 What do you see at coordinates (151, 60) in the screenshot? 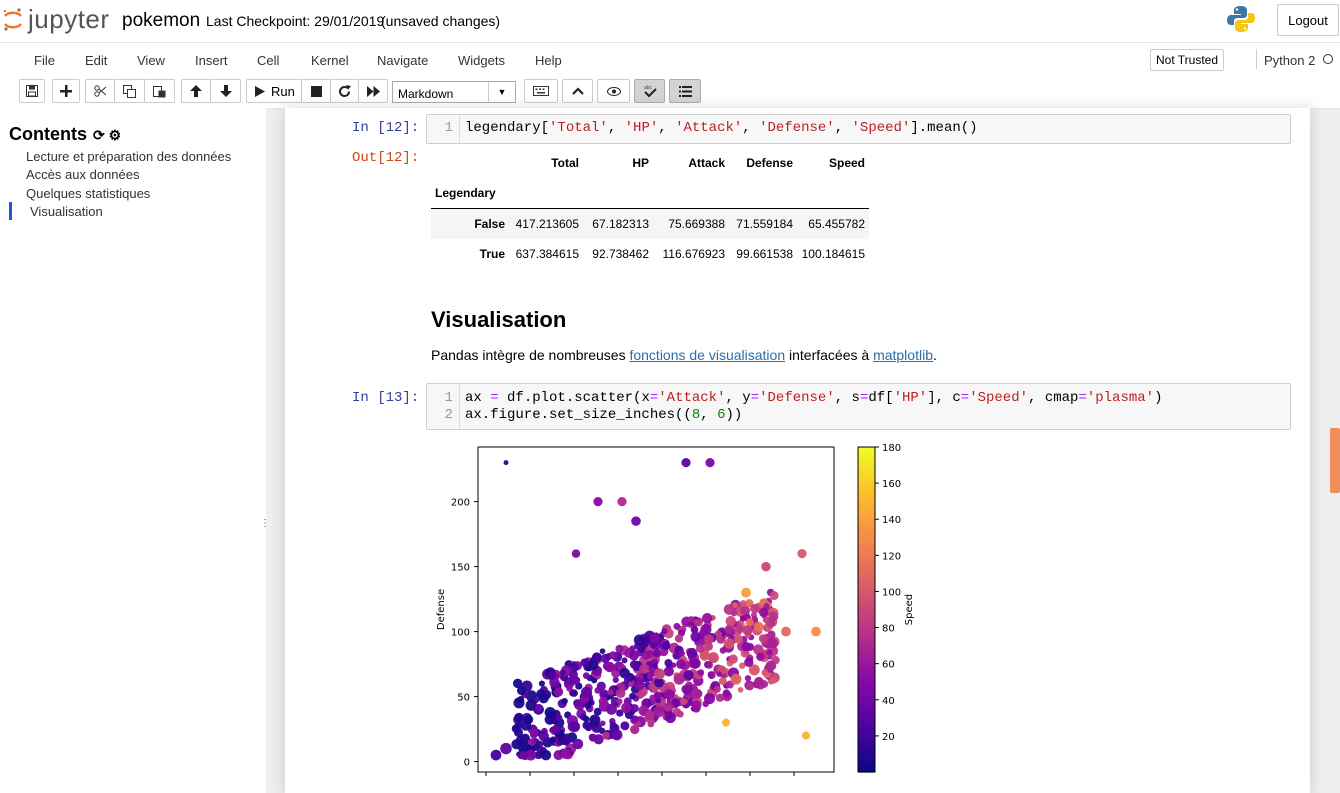
I see `menu-view: View` at bounding box center [151, 60].